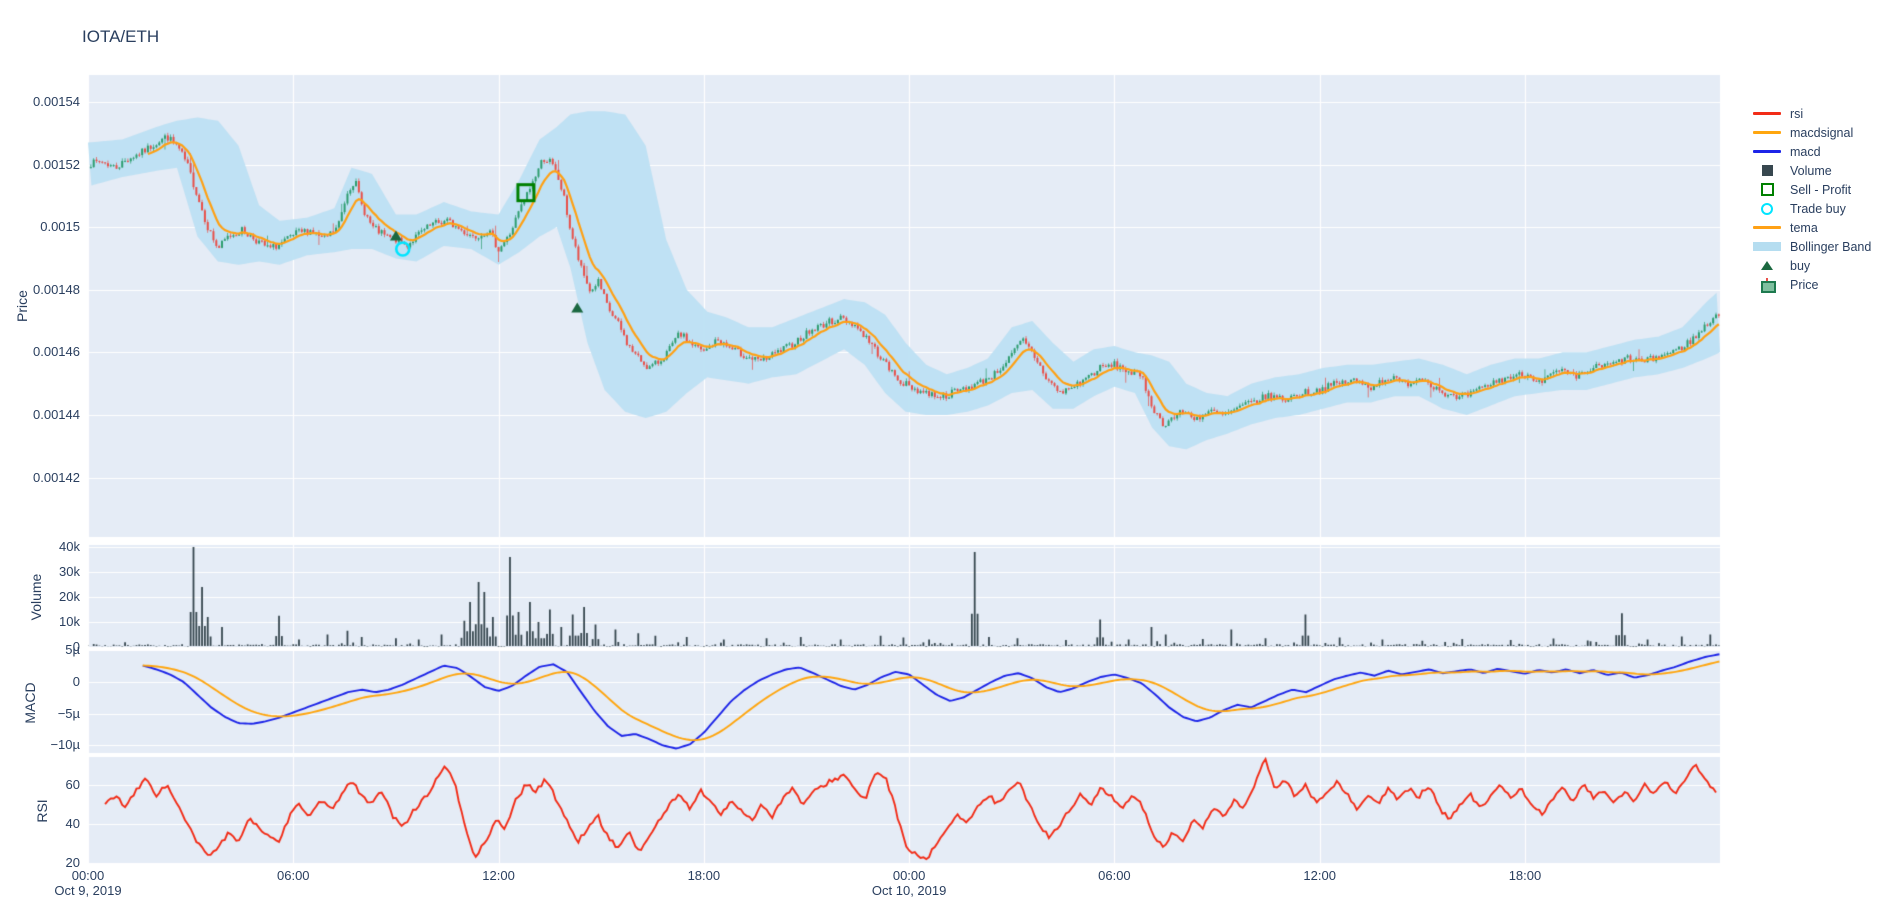  Describe the element at coordinates (1800, 265) in the screenshot. I see `legend-label: buy` at that location.